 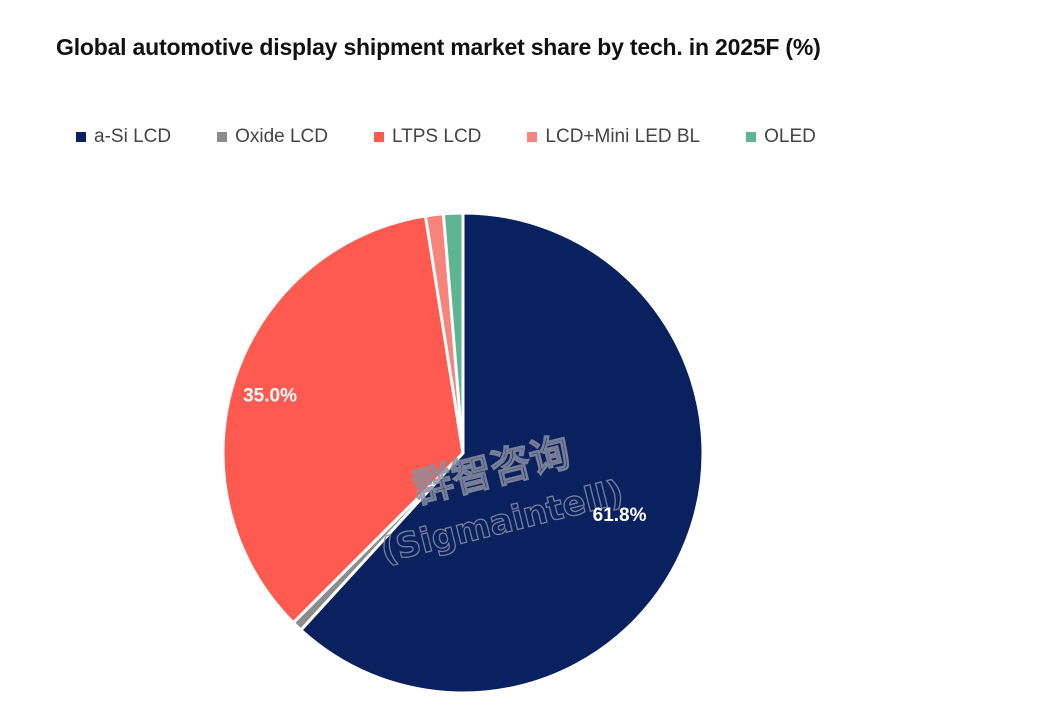 I want to click on legend-item-mini-led: LCD+Mini LED BL, so click(x=613, y=137).